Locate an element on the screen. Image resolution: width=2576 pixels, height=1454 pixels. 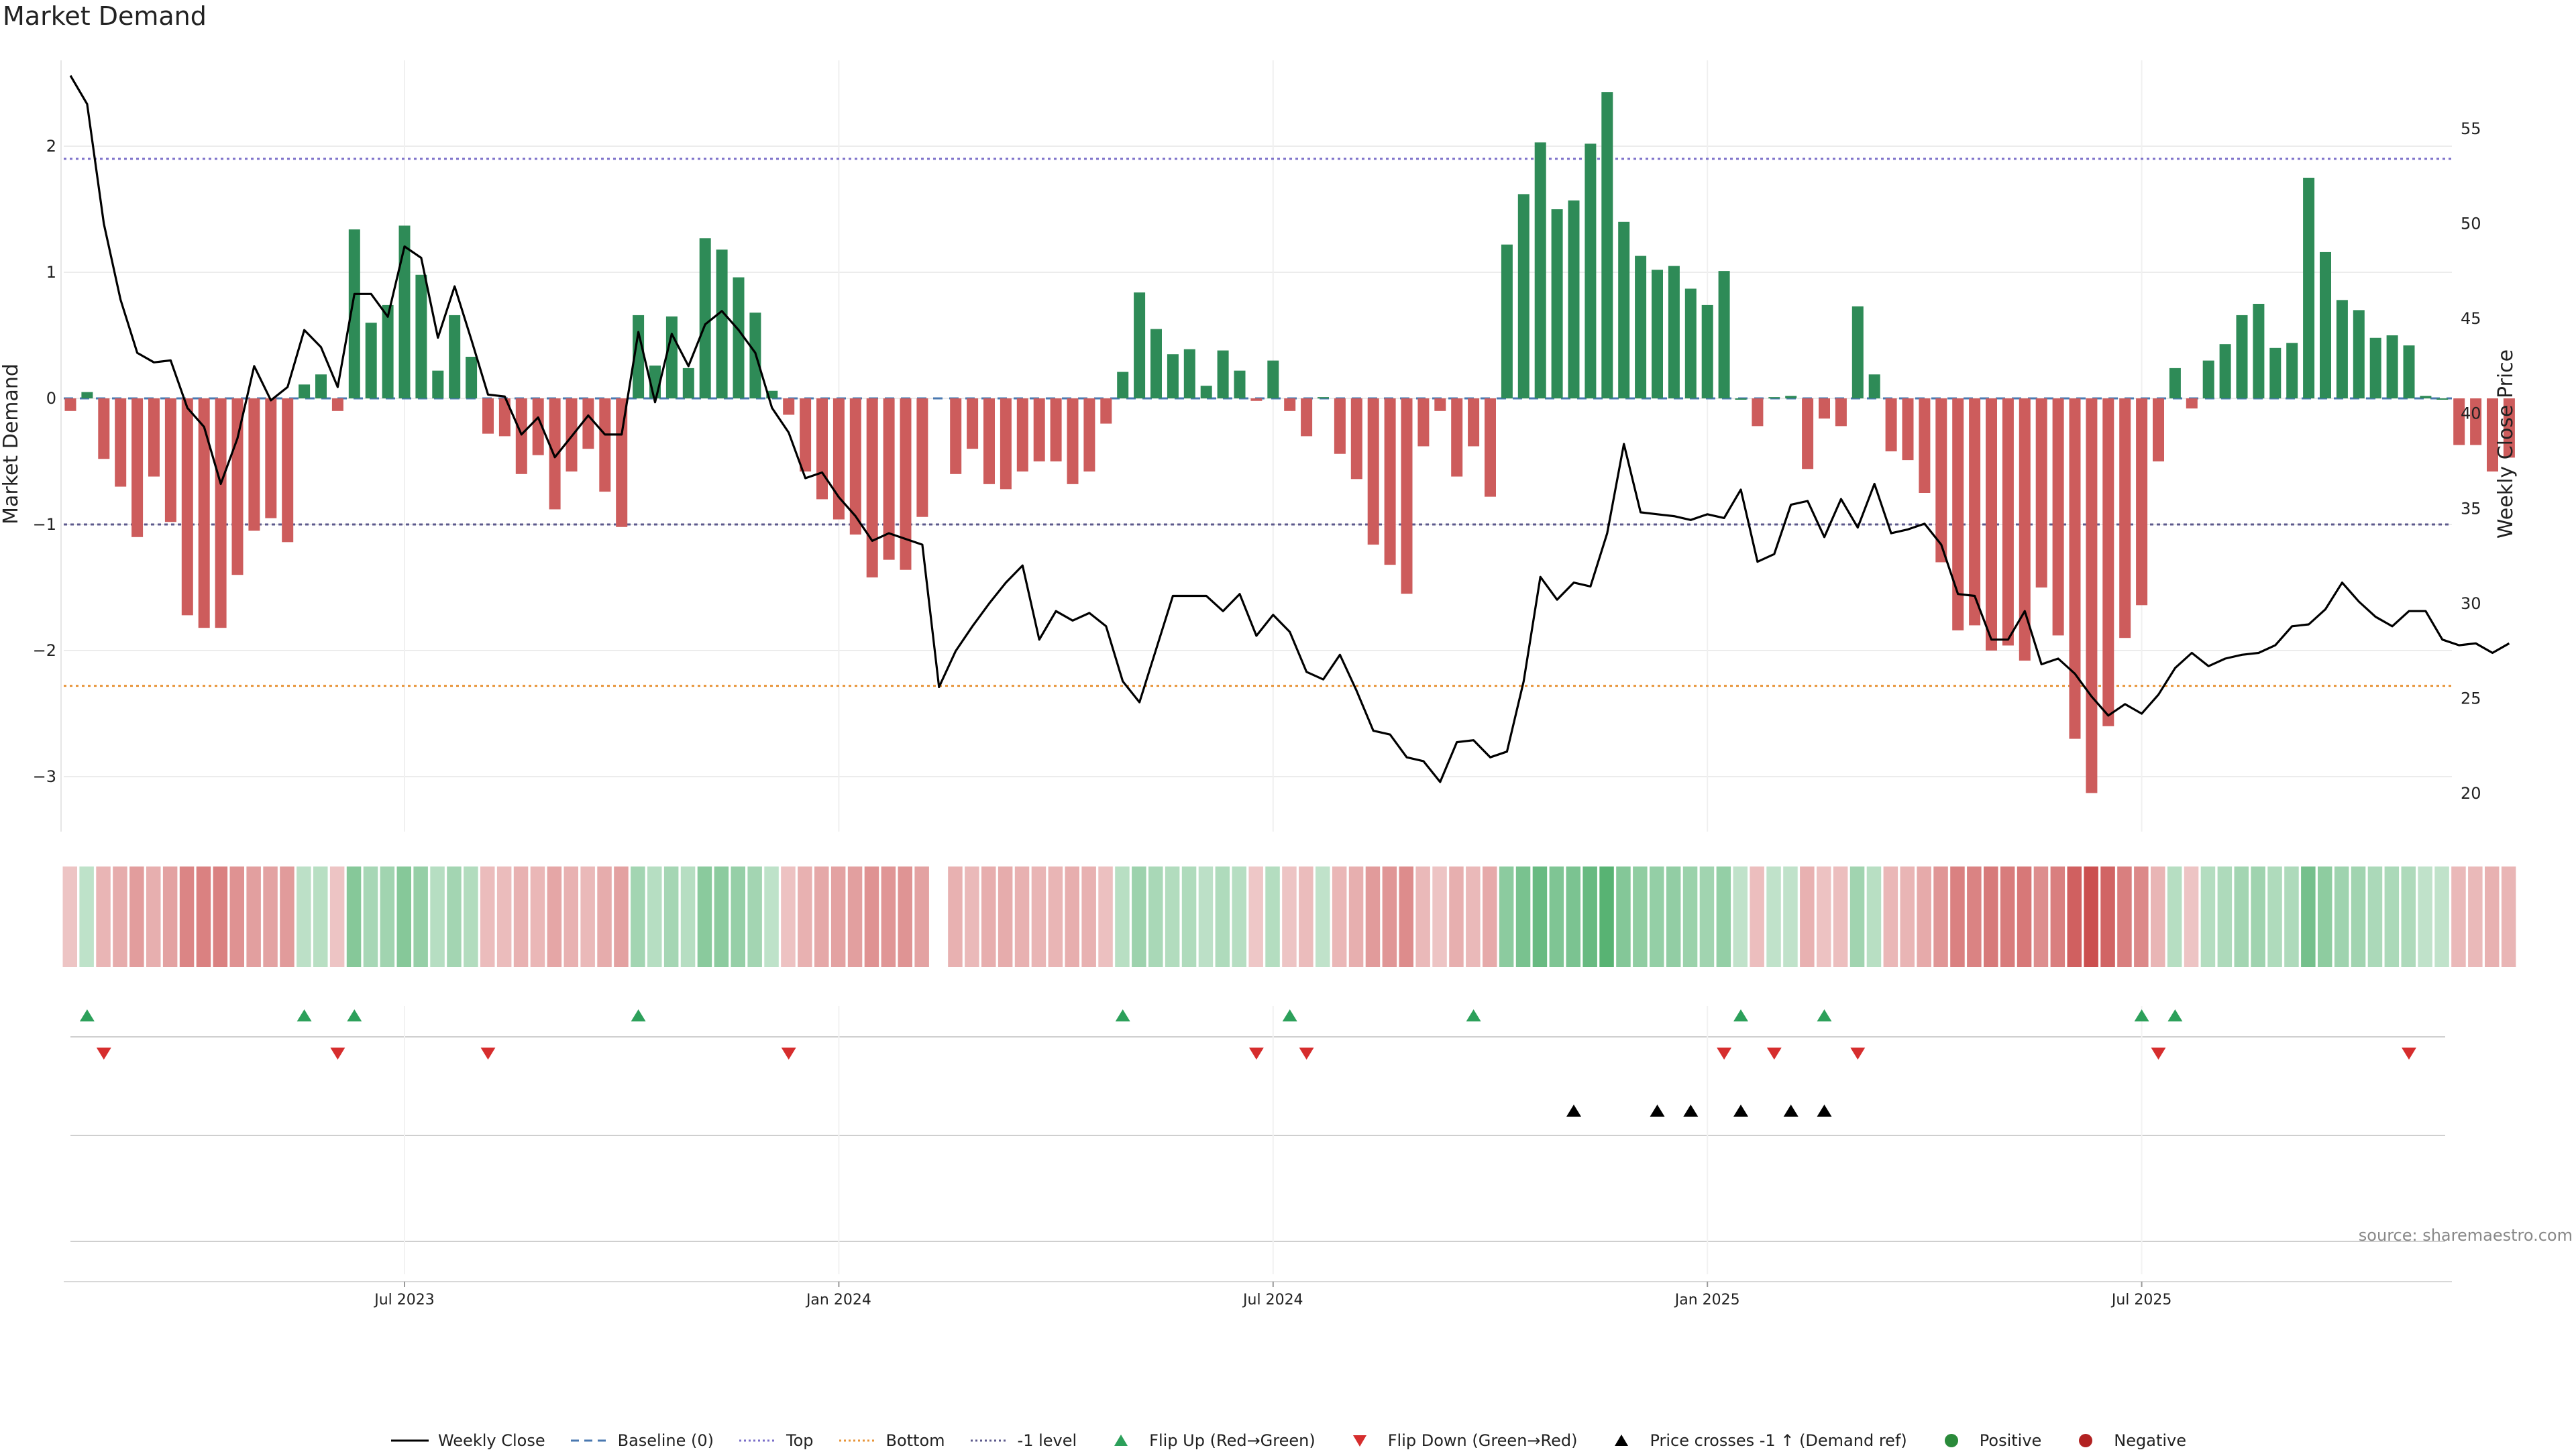
legend-item: Flip Down (Green→Red) is located at coordinates (1458, 1440).